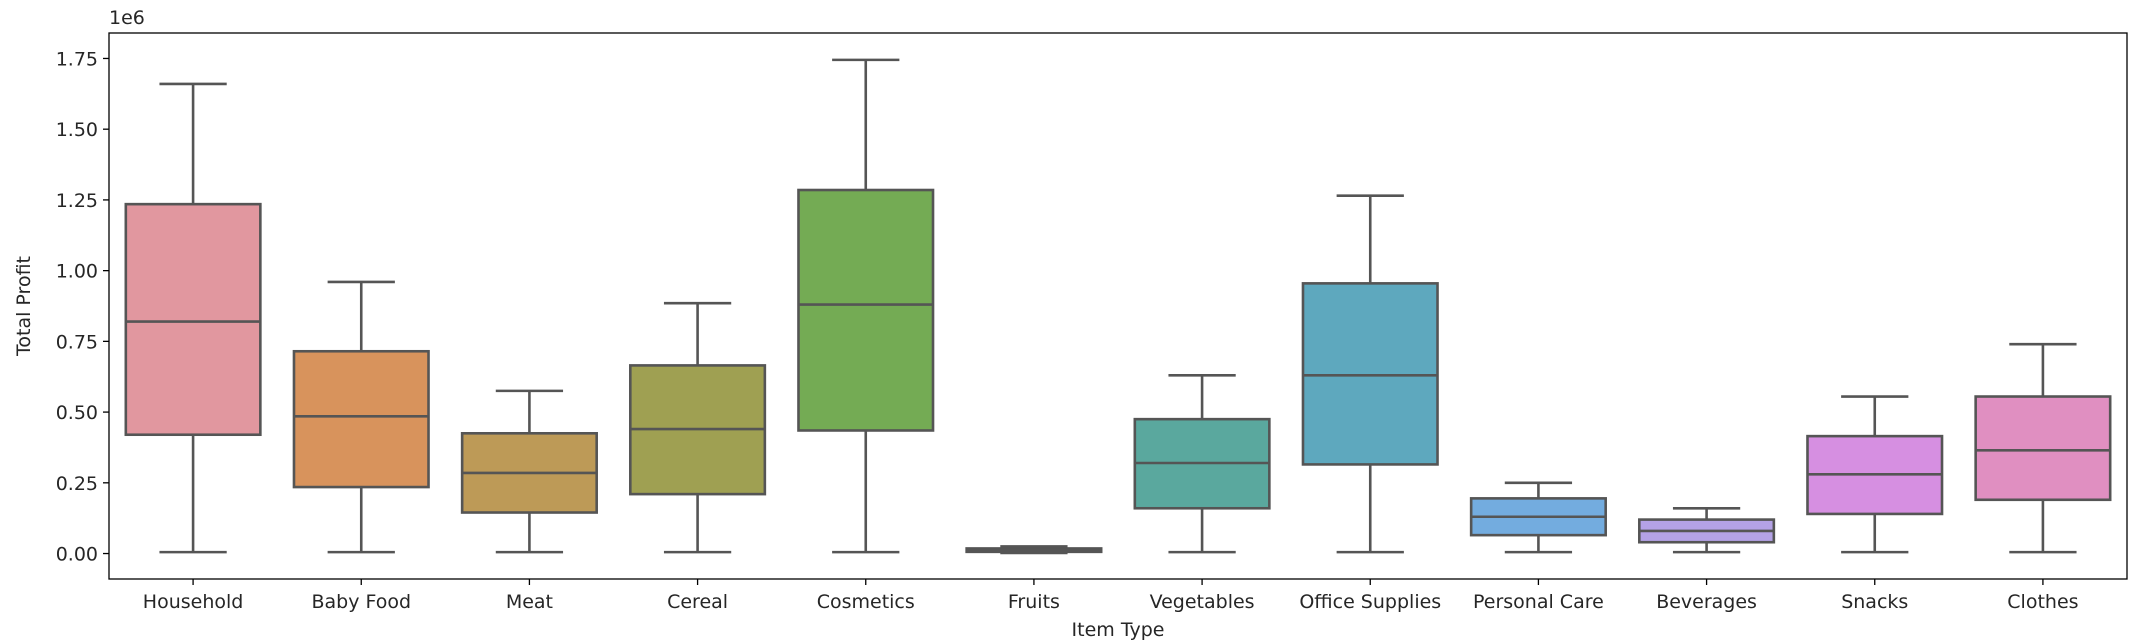 This screenshot has height=644, width=2140. I want to click on y-axis: 0.00 0.25 0.50 0.75 1.00 1.25 1.50 1.75, so click(82, 307).